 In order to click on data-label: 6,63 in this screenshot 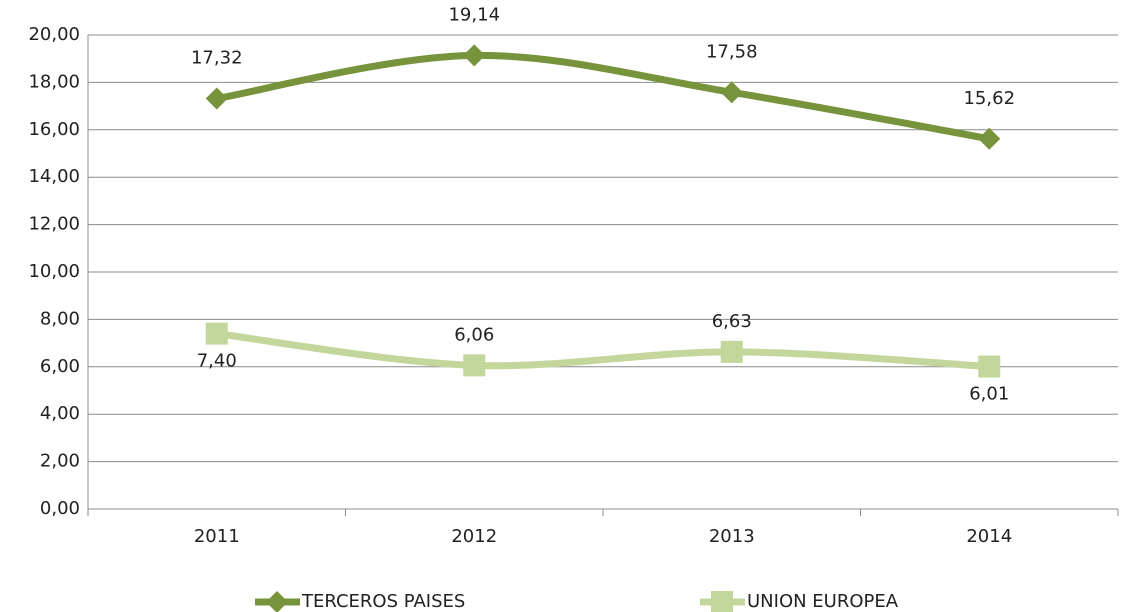, I will do `click(732, 321)`.